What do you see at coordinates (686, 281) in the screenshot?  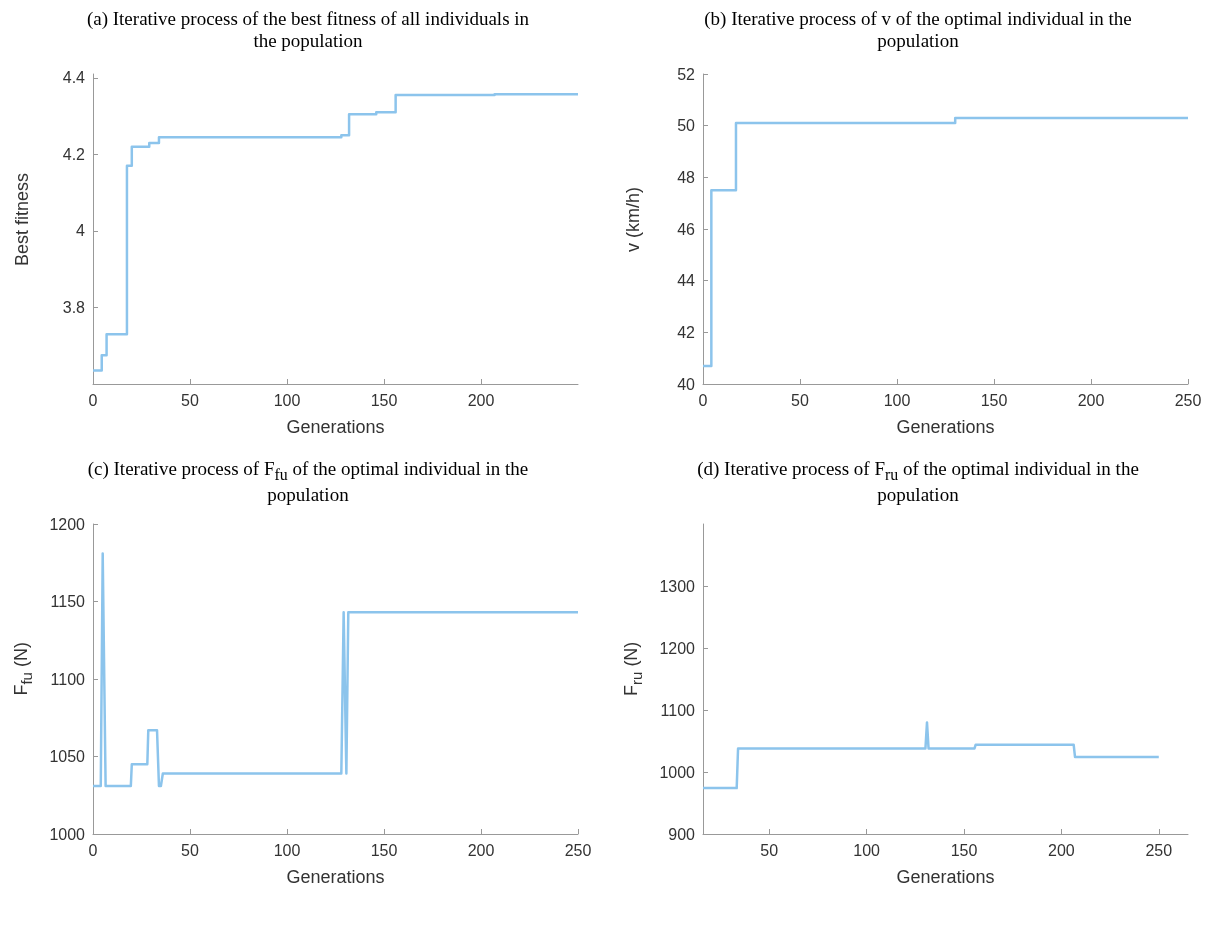 I see `y-tick-label: 44` at bounding box center [686, 281].